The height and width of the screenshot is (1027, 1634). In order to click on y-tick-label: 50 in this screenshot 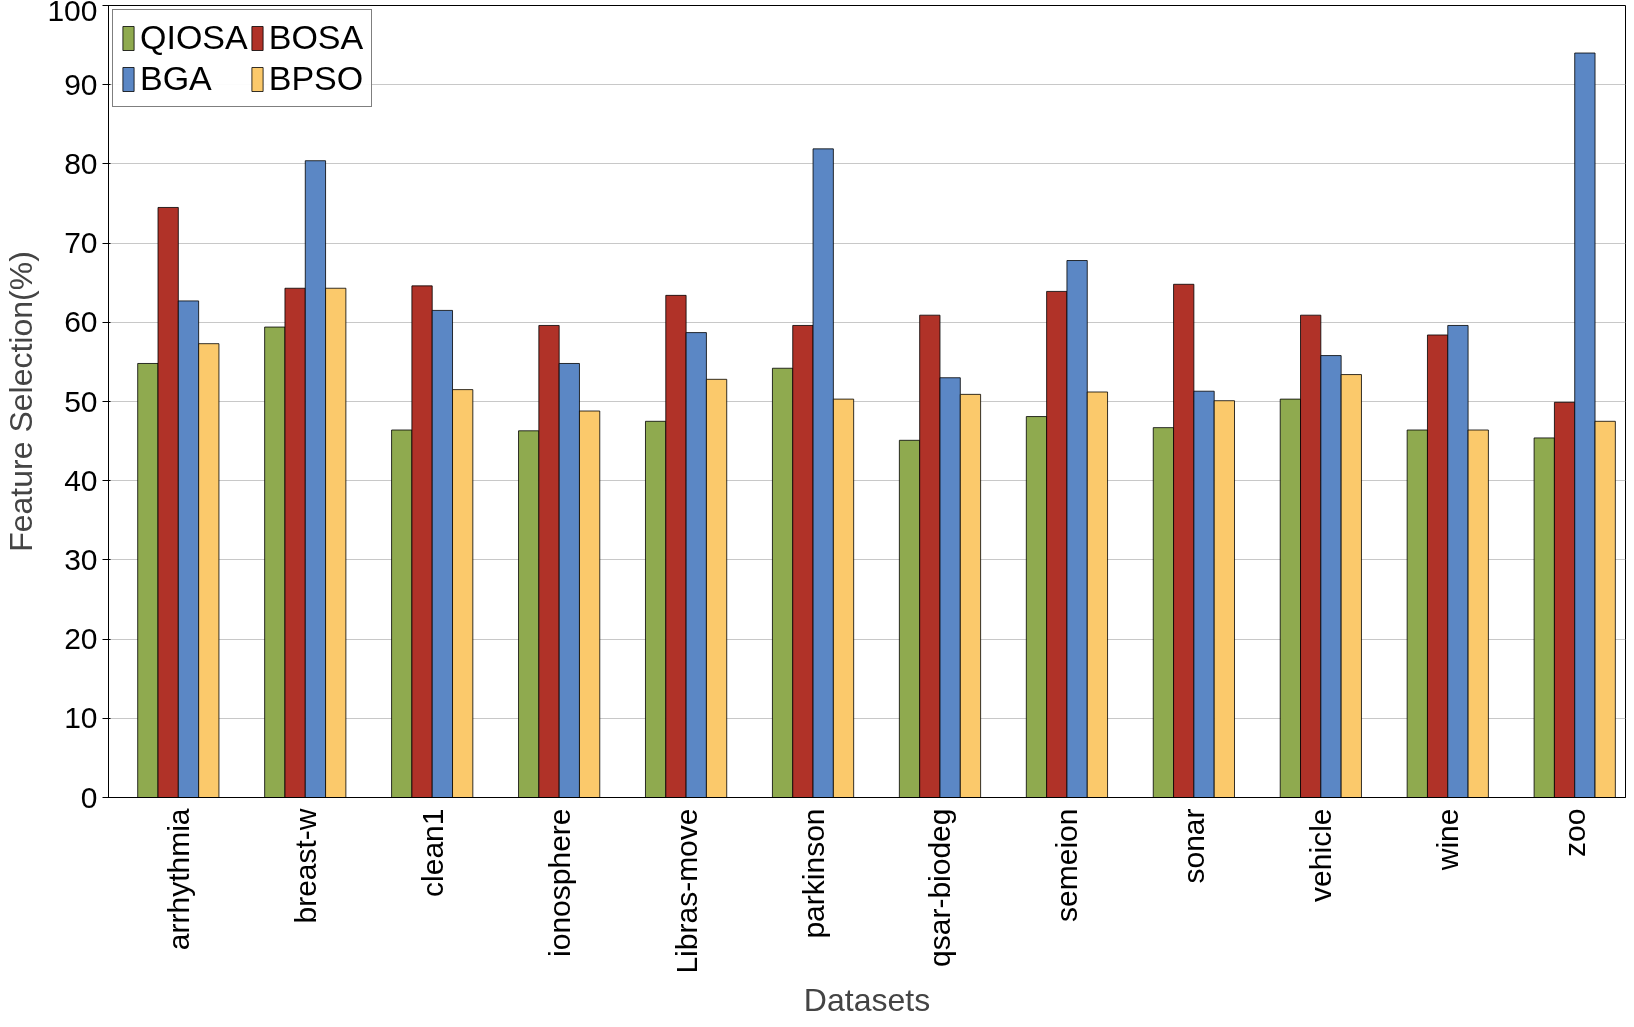, I will do `click(81, 401)`.